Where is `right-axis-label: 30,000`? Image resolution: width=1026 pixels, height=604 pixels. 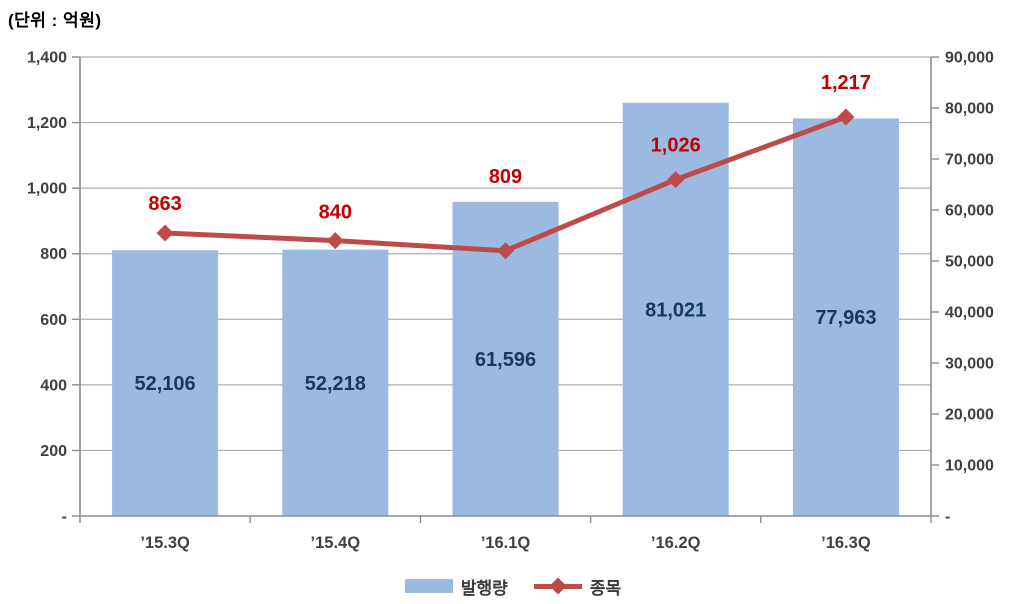
right-axis-label: 30,000 is located at coordinates (969, 364).